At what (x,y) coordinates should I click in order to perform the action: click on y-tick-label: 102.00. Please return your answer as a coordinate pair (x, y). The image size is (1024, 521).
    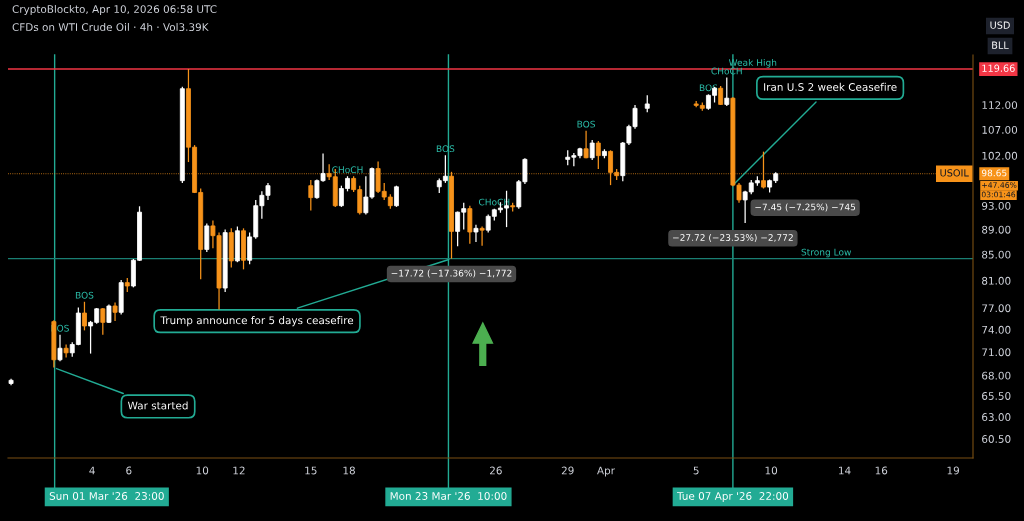
    Looking at the image, I should click on (1000, 155).